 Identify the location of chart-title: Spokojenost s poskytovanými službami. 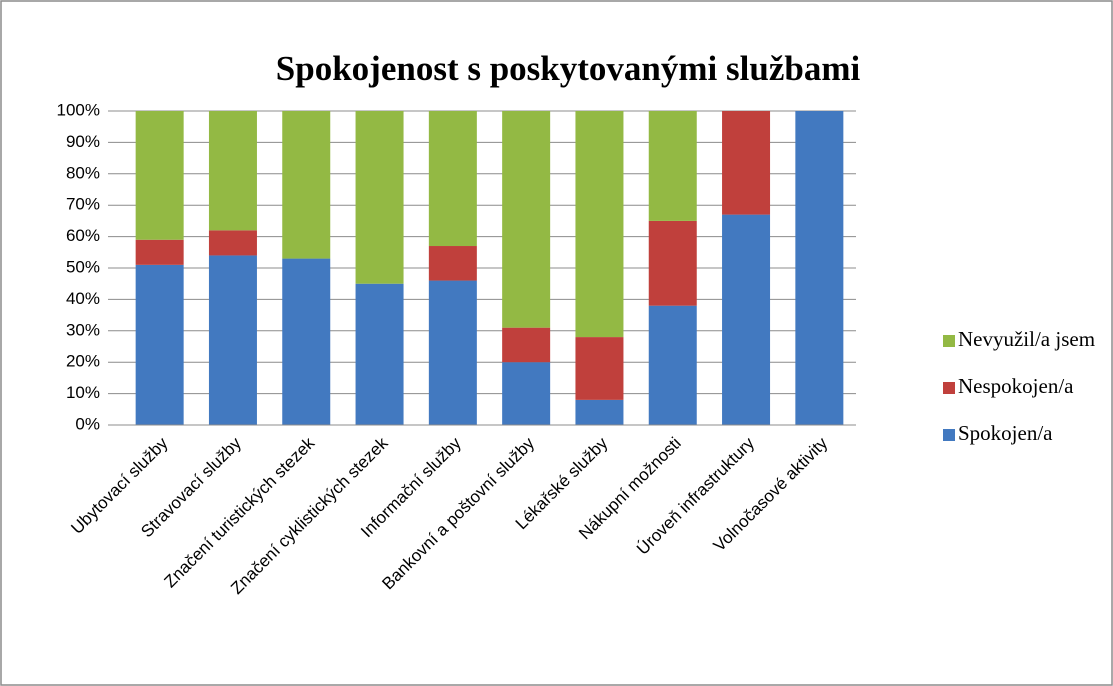
(568, 68).